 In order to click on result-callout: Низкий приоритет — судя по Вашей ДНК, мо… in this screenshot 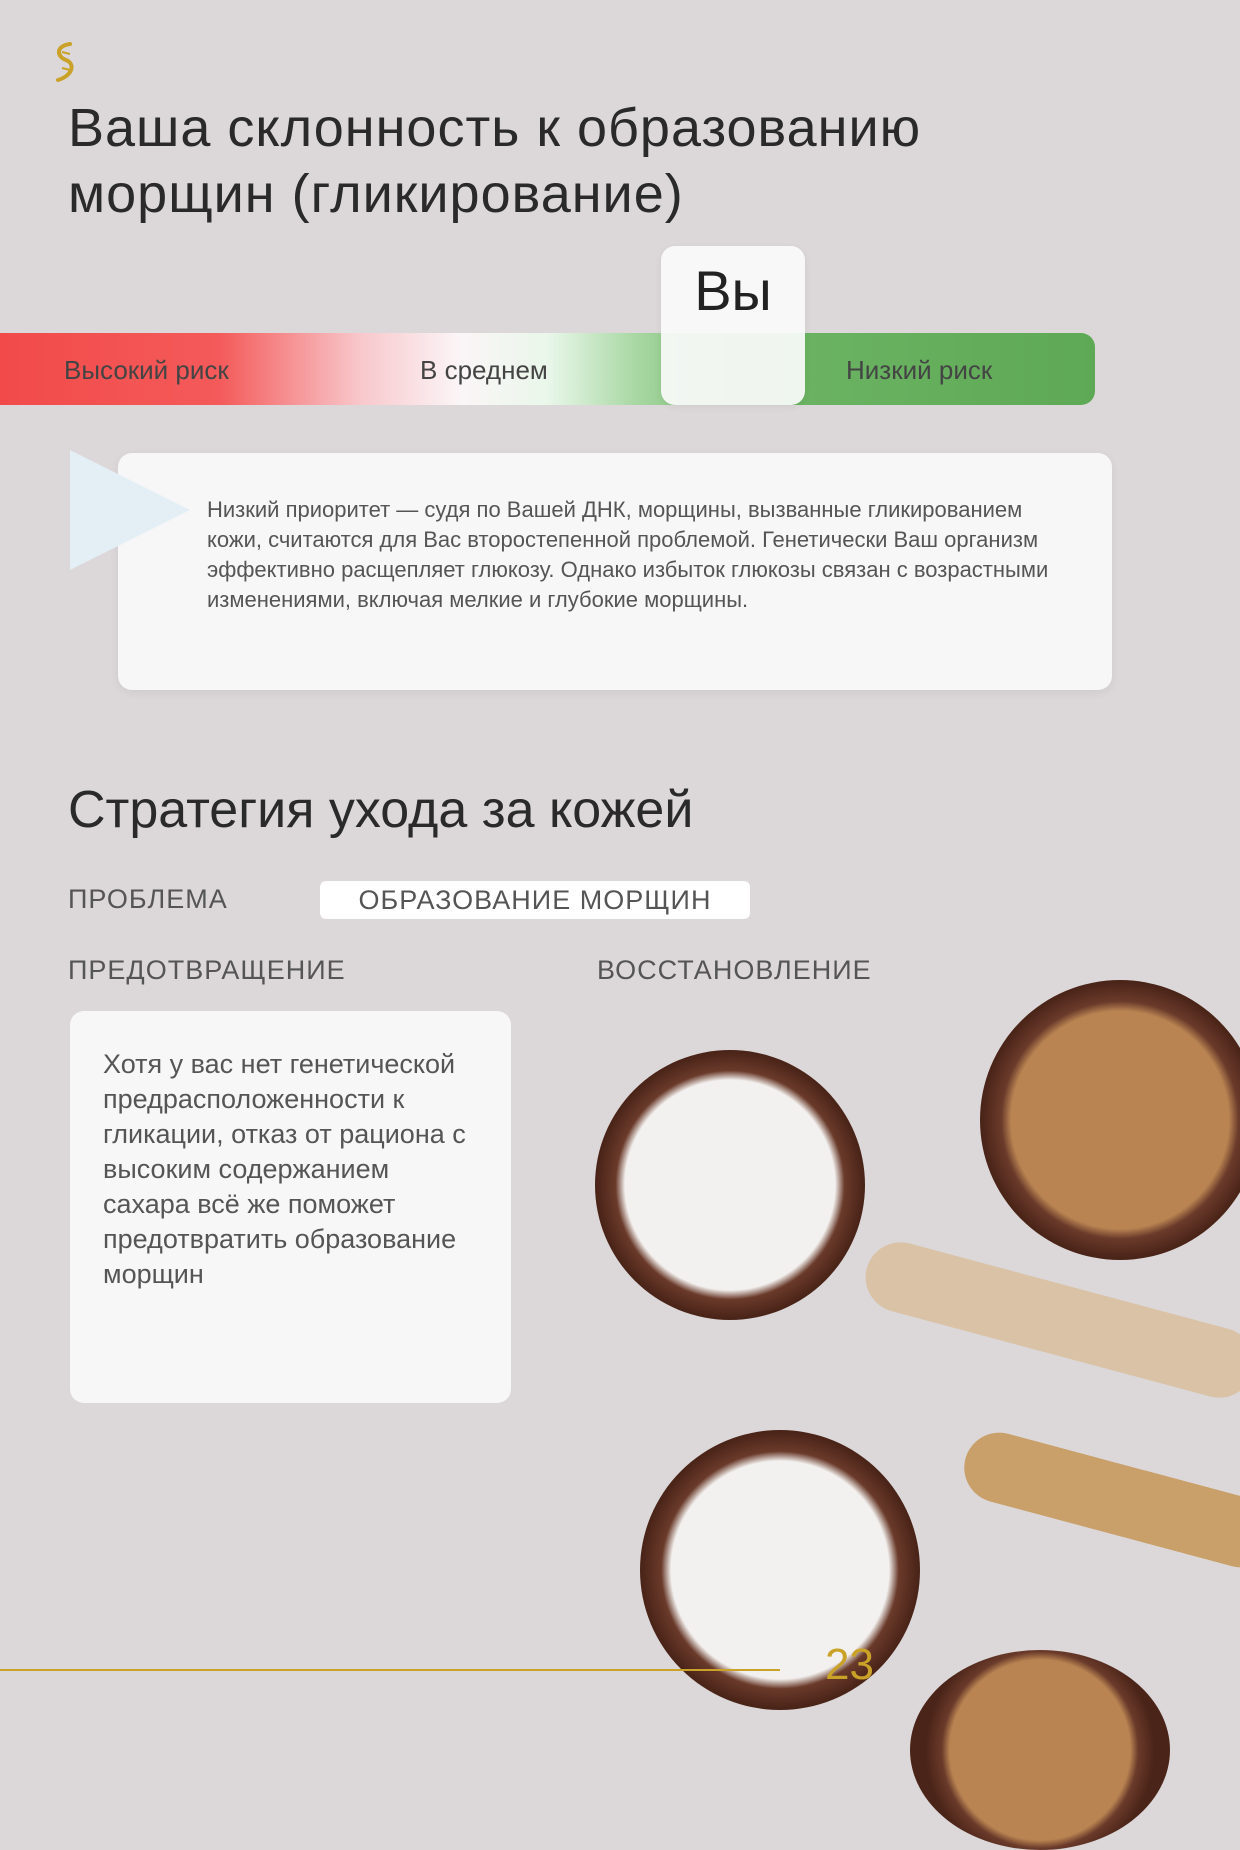, I will do `click(615, 571)`.